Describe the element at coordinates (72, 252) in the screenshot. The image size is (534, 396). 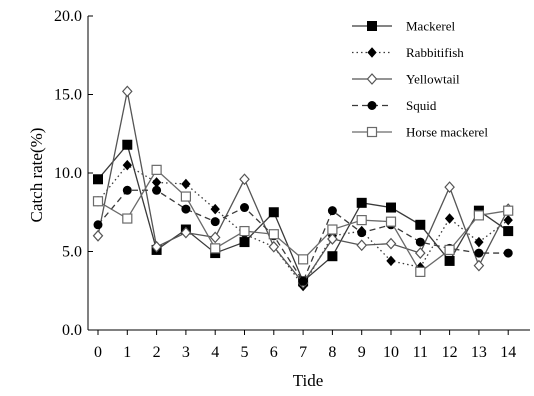
I see `y-tick-label: 5.0` at that location.